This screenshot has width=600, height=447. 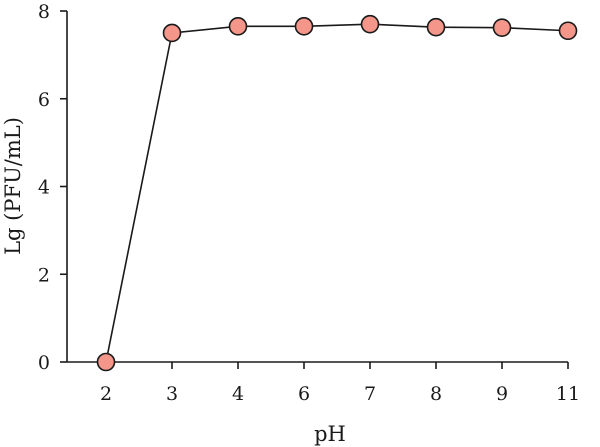 What do you see at coordinates (304, 394) in the screenshot?
I see `x-tick-label: 6` at bounding box center [304, 394].